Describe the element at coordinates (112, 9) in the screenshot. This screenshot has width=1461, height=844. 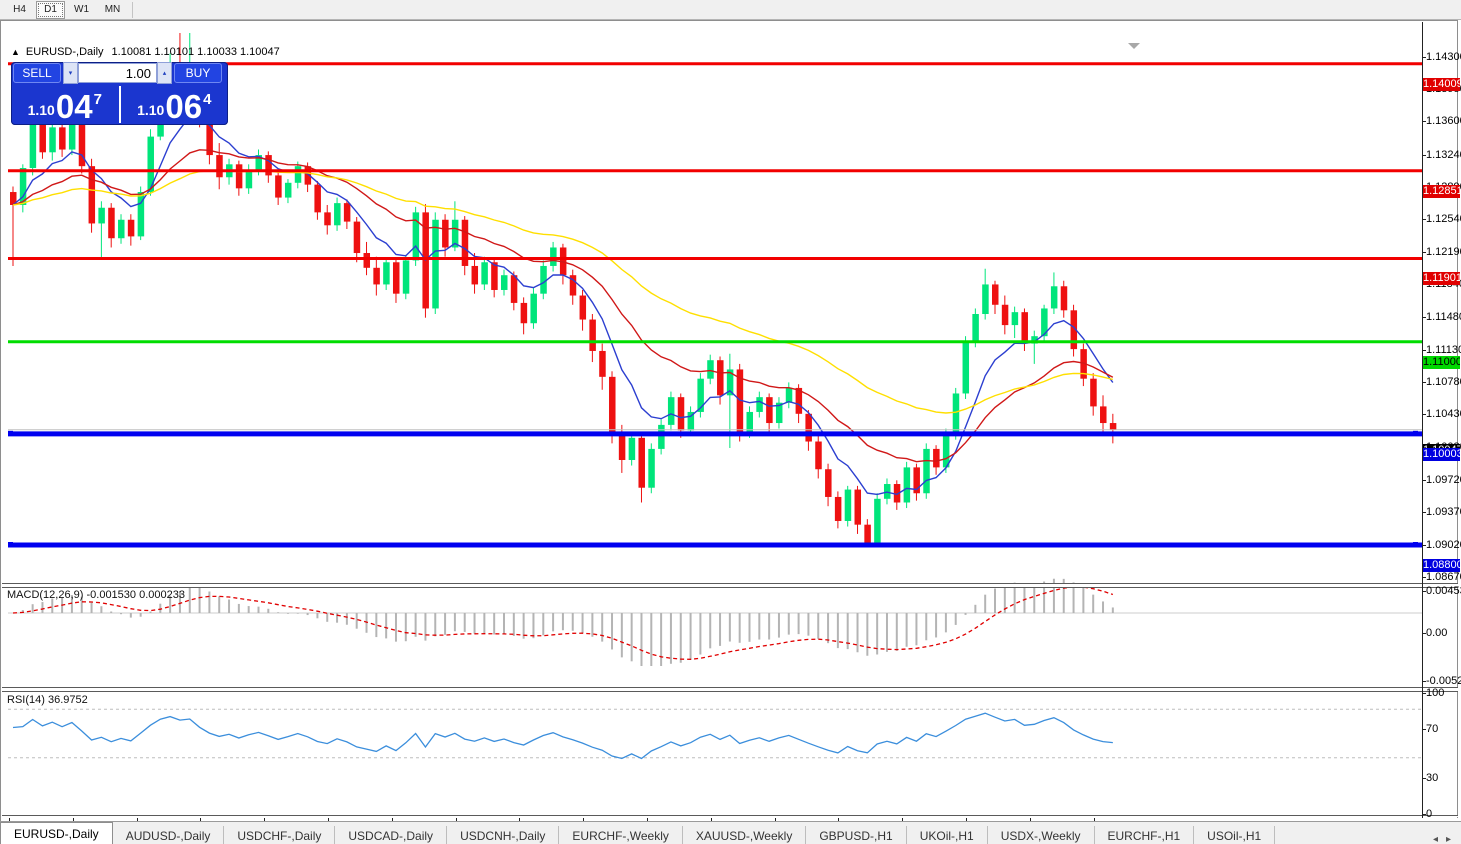
I see `timeframe-button-mn: MN` at that location.